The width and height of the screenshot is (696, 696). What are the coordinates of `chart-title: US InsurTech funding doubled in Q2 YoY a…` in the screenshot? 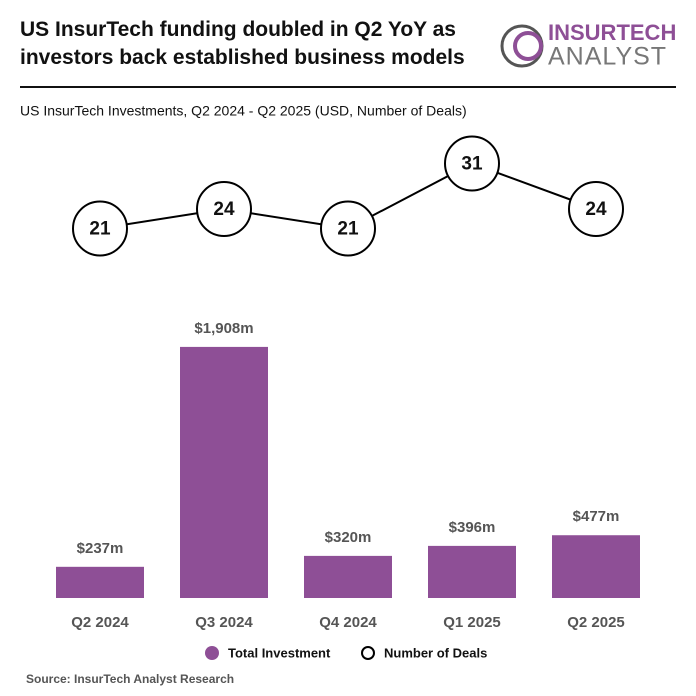 It's located at (242, 43).